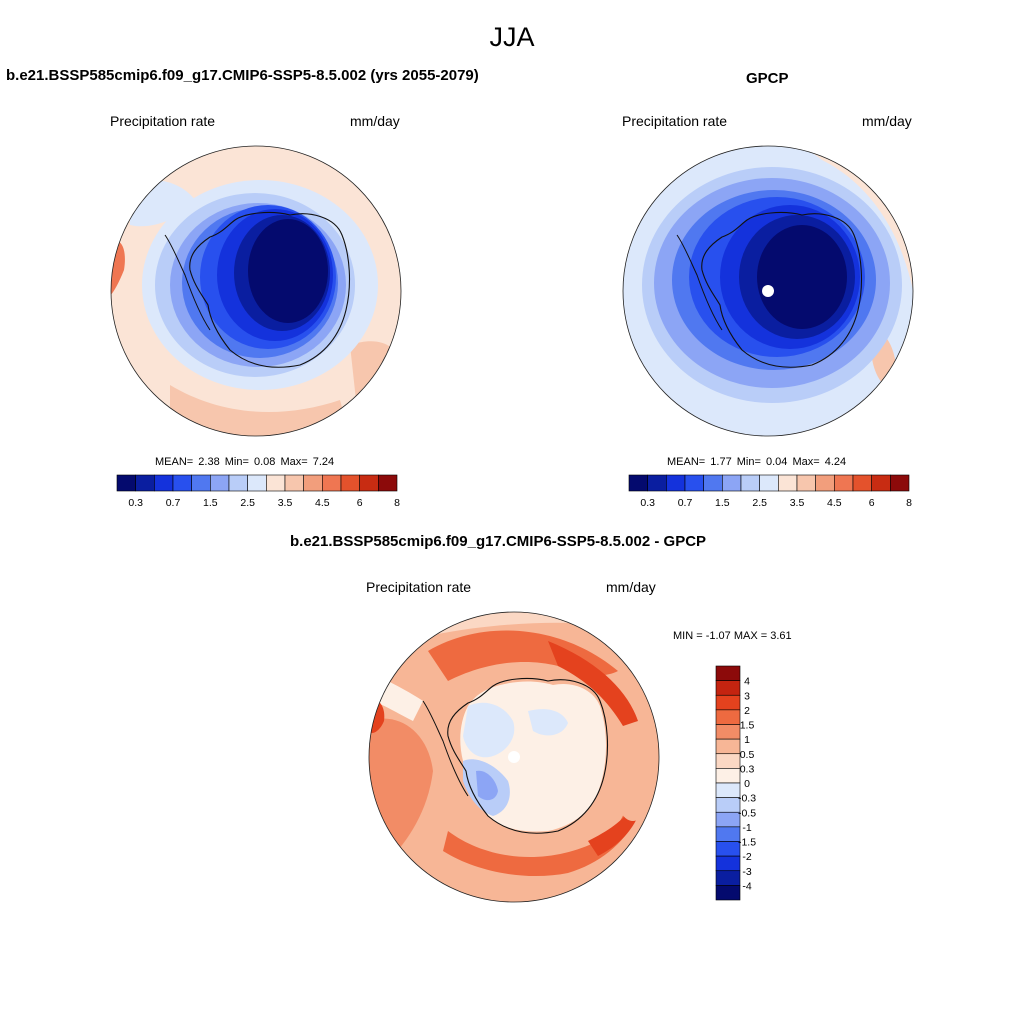 Image resolution: width=1024 pixels, height=1024 pixels. Describe the element at coordinates (236, 462) in the screenshot. I see `model-min-label: Min=` at that location.